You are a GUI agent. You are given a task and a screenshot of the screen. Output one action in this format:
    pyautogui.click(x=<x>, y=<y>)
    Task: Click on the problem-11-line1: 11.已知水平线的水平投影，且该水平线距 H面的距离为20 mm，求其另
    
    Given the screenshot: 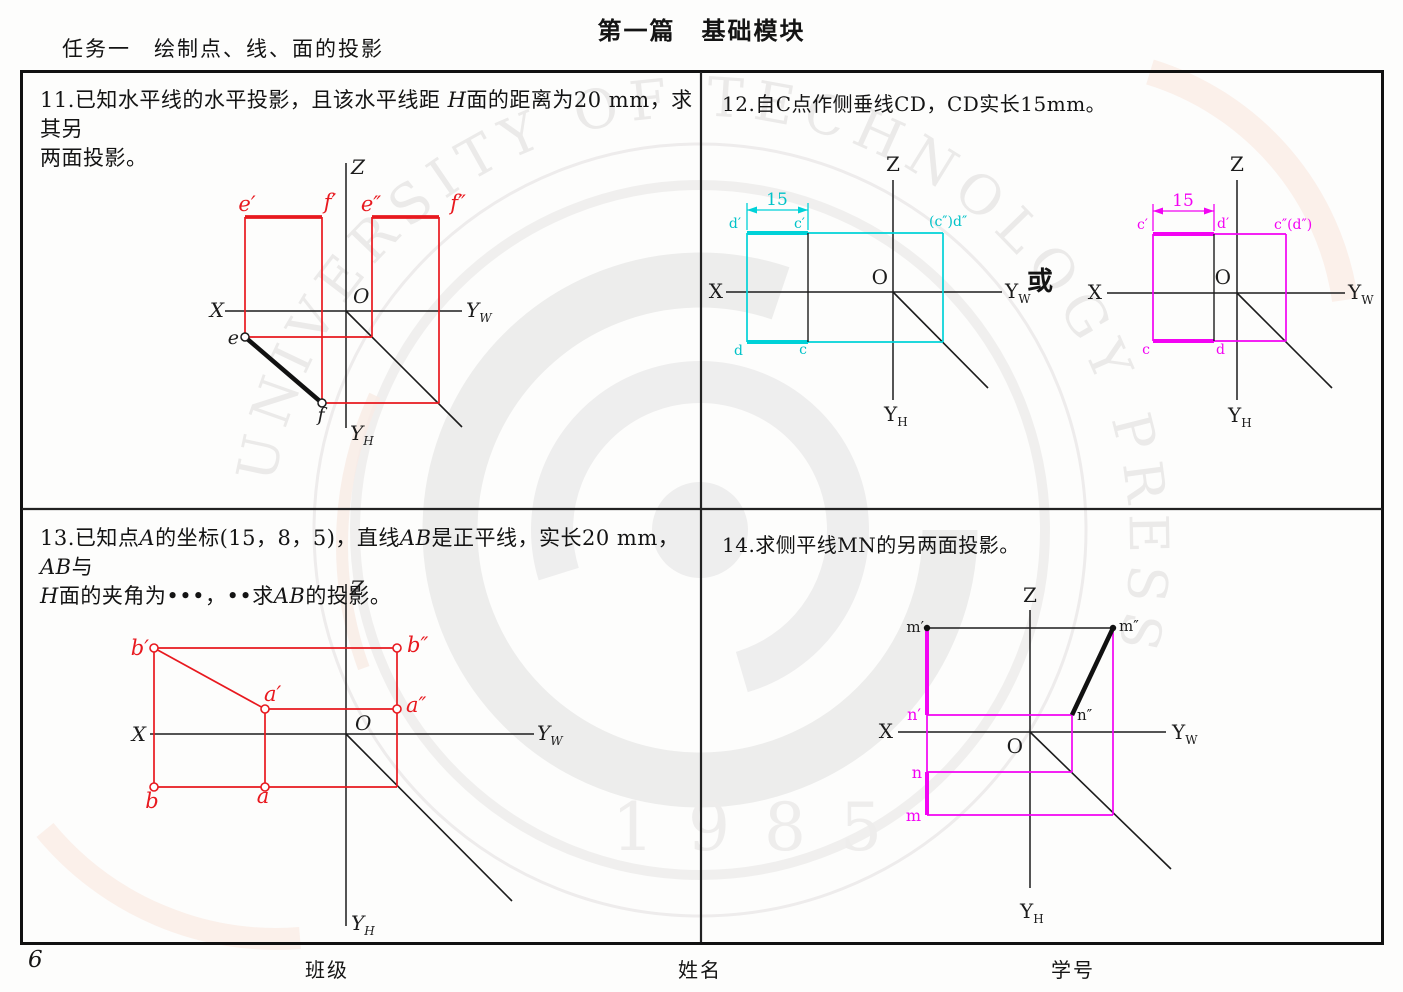 What is the action you would take?
    pyautogui.click(x=366, y=114)
    